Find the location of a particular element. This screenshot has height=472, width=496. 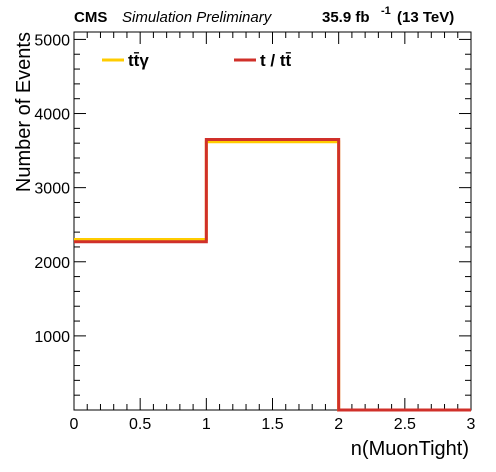

x-tick-label: 1 is located at coordinates (206, 424).